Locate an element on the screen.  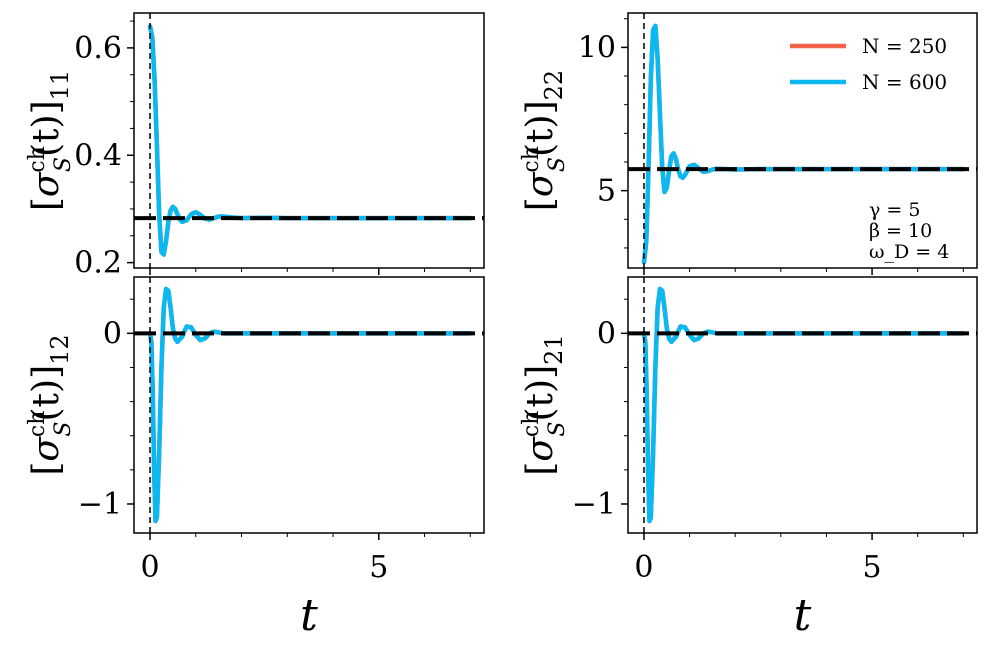
ylabel-index: 21 is located at coordinates (554, 349).